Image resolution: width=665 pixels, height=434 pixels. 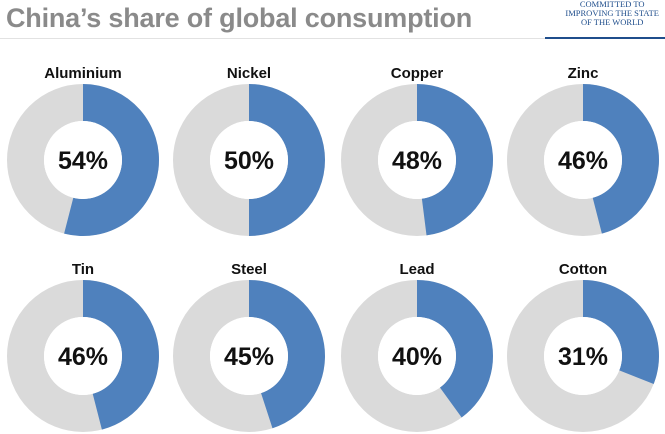 I want to click on donut-value-copper: 48%, so click(x=417, y=161).